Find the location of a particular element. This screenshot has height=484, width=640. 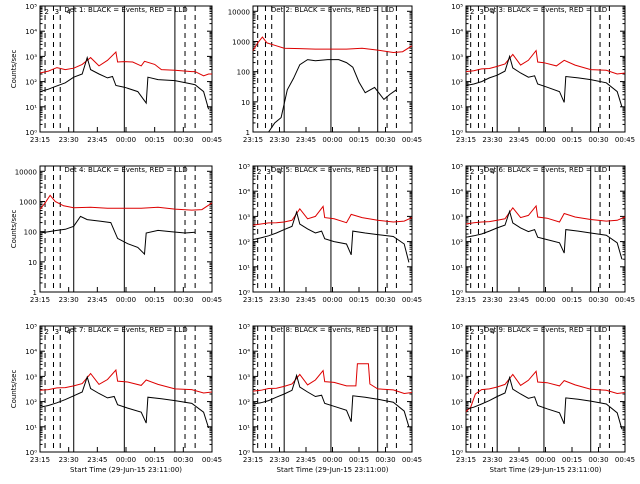

x-axis-label: Start Time (29-Jun-15 23:11:00) is located at coordinates (546, 470).